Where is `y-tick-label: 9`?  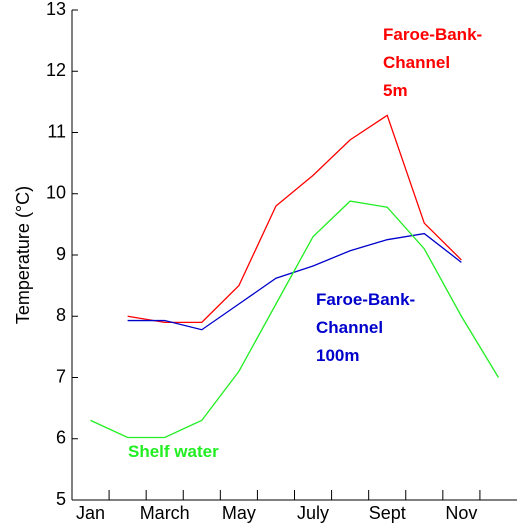 y-tick-label: 9 is located at coordinates (61, 254).